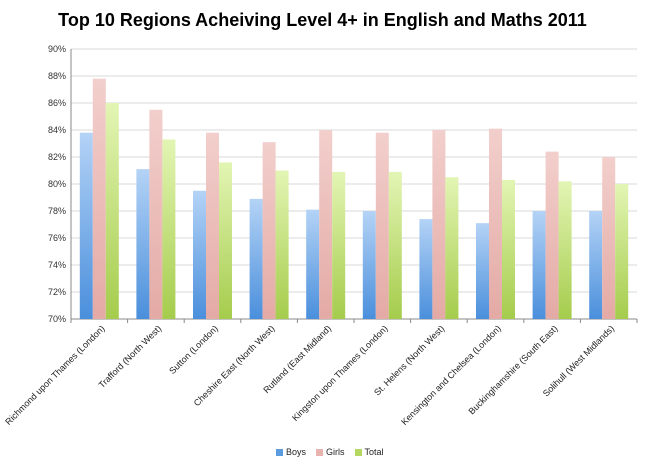 The image size is (645, 465). Describe the element at coordinates (335, 452) in the screenshot. I see `legend-label-girls: Girls` at that location.